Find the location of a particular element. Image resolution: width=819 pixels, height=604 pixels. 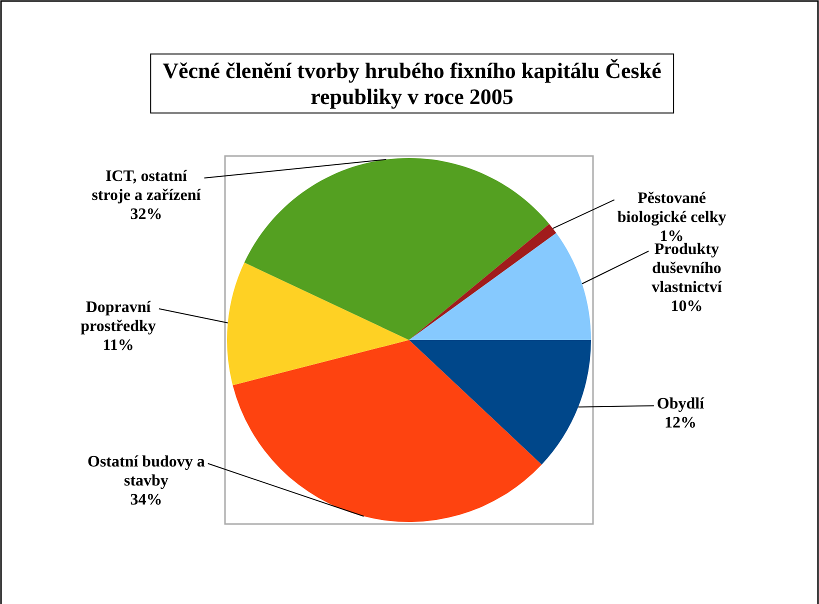

slice-label: Pěstované biologické celky is located at coordinates (671, 208).